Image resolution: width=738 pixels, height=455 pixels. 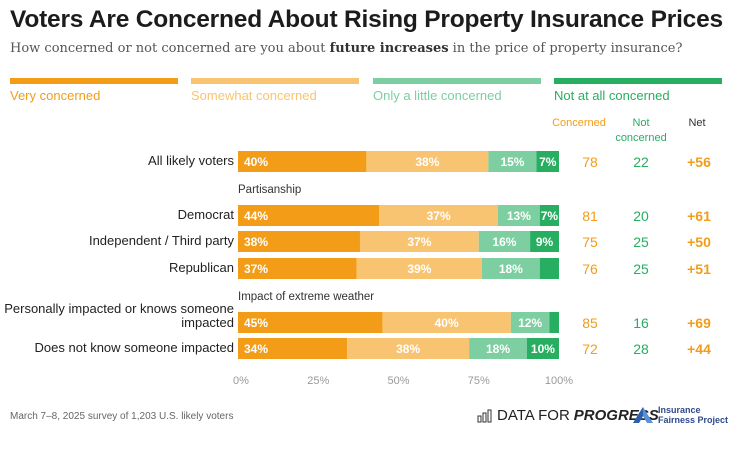 I want to click on x-tick-label: 25%, so click(x=318, y=381).